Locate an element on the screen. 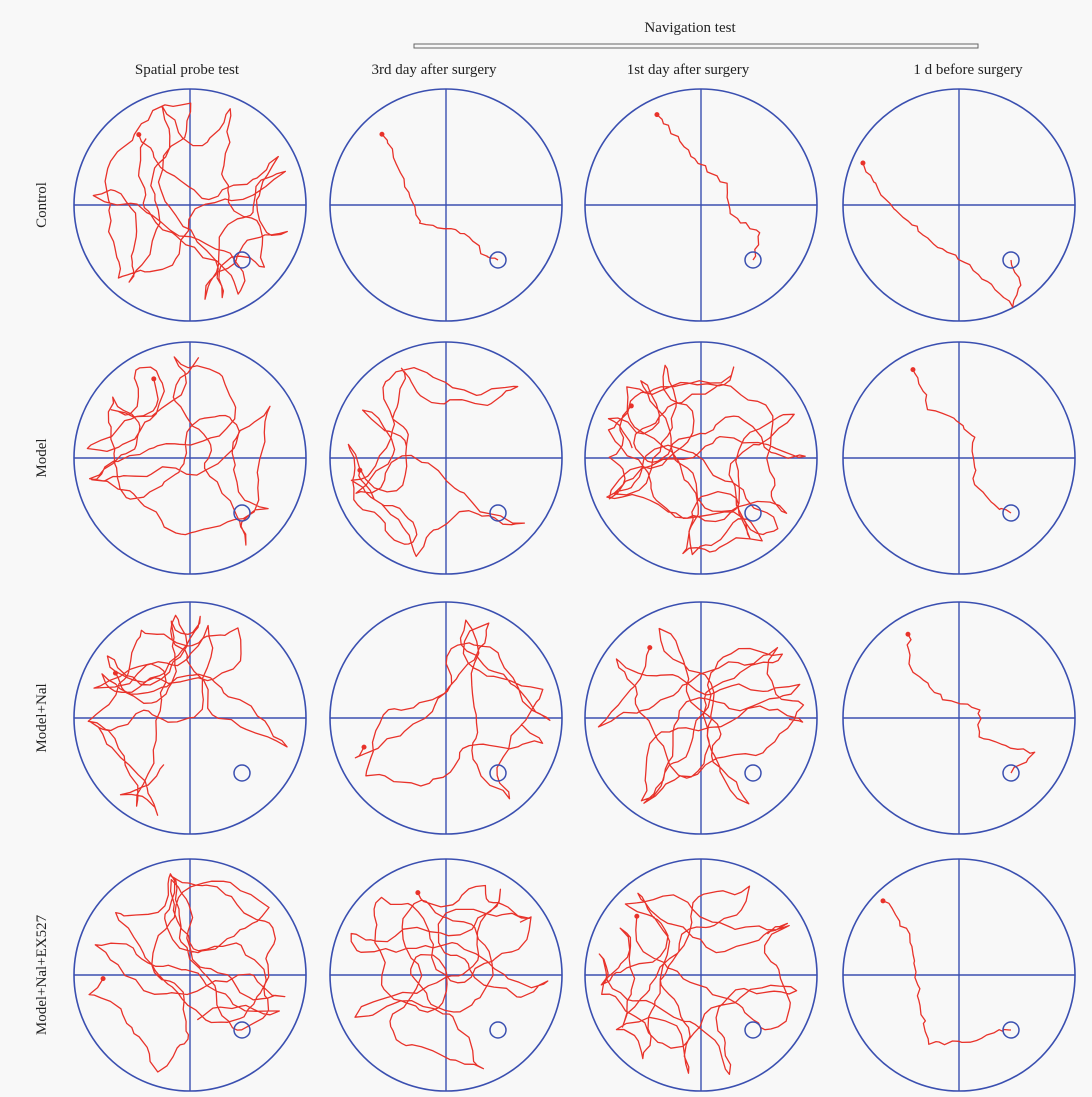  column-label-1d-before: 1 d before surgery is located at coordinates (968, 70).